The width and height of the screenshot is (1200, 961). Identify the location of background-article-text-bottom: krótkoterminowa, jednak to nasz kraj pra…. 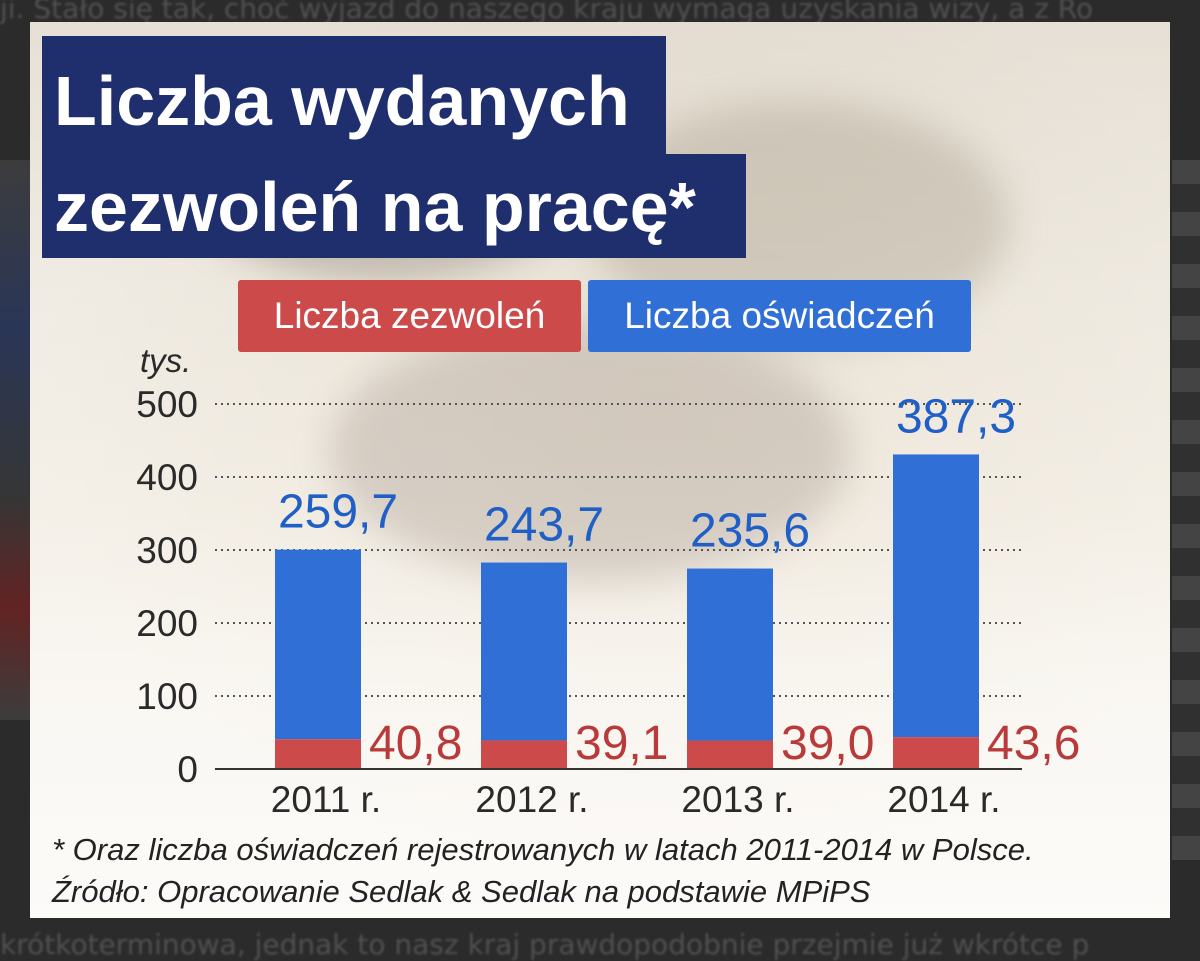
(545, 944).